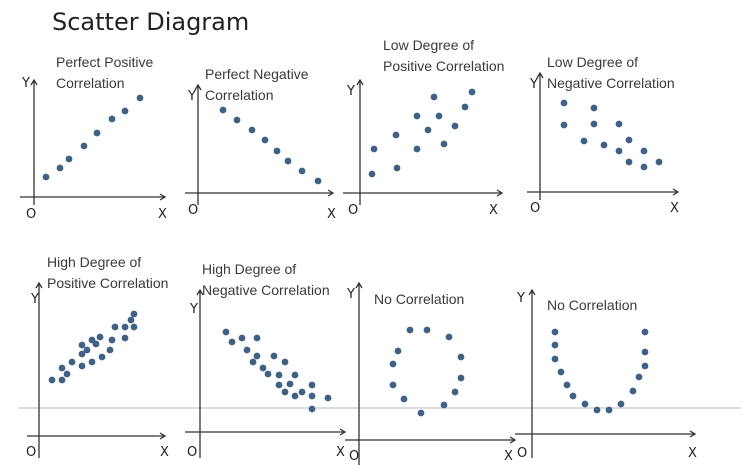  I want to click on diagram-title: Scatter Diagram, so click(150, 22).